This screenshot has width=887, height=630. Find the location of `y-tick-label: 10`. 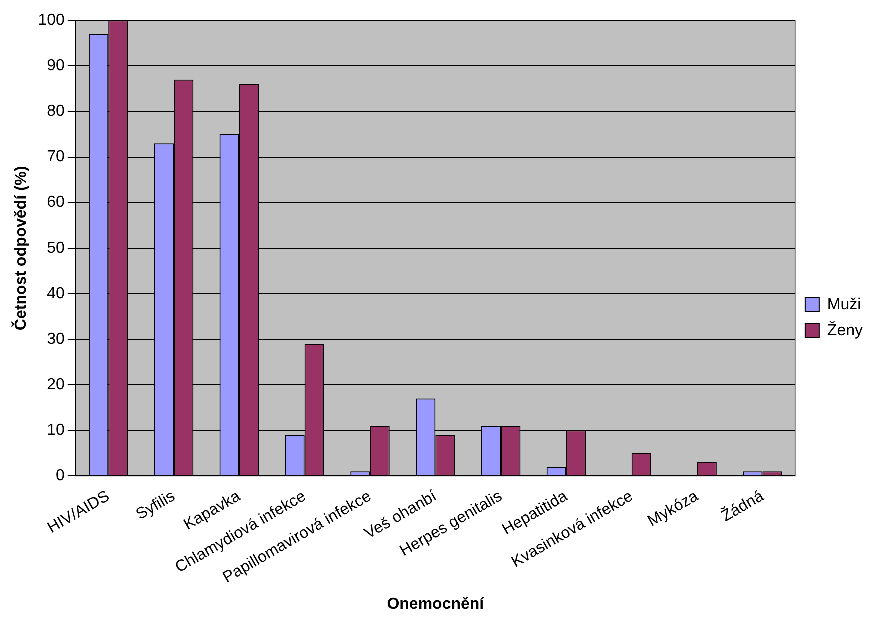

y-tick-label: 10 is located at coordinates (56, 430).